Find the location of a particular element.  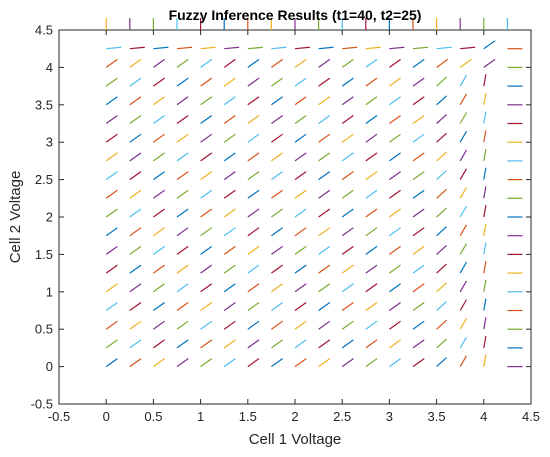

x-tick-label: 3 is located at coordinates (389, 416).